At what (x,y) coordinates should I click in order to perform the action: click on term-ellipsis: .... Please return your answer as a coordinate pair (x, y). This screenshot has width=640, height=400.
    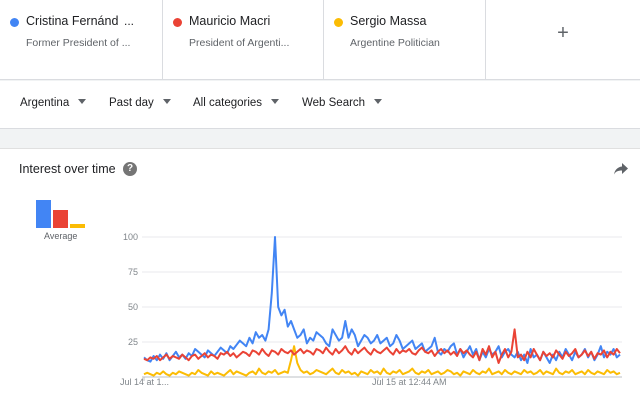
    Looking at the image, I should click on (128, 21).